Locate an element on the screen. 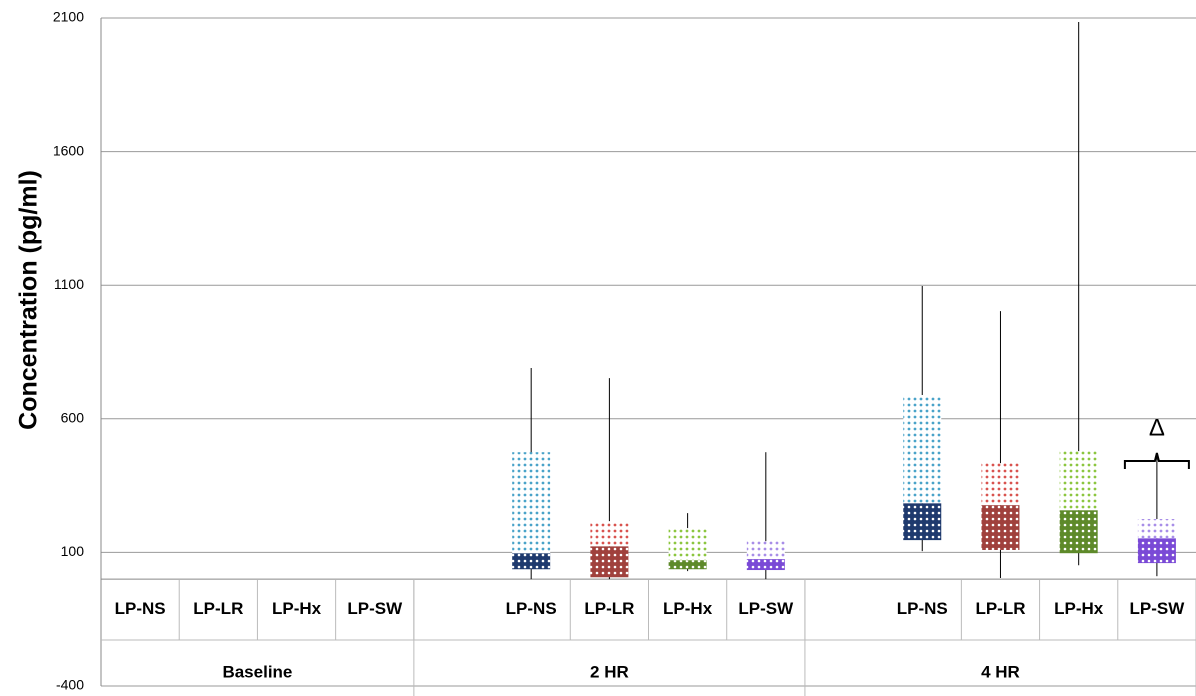  y-tick-label: 100 is located at coordinates (73, 551).